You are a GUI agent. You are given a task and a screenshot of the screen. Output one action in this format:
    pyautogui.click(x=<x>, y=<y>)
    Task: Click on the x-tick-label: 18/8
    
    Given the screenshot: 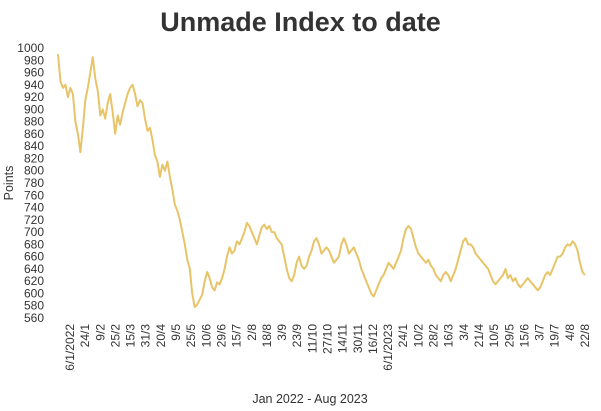 What is the action you would take?
    pyautogui.click(x=267, y=336)
    